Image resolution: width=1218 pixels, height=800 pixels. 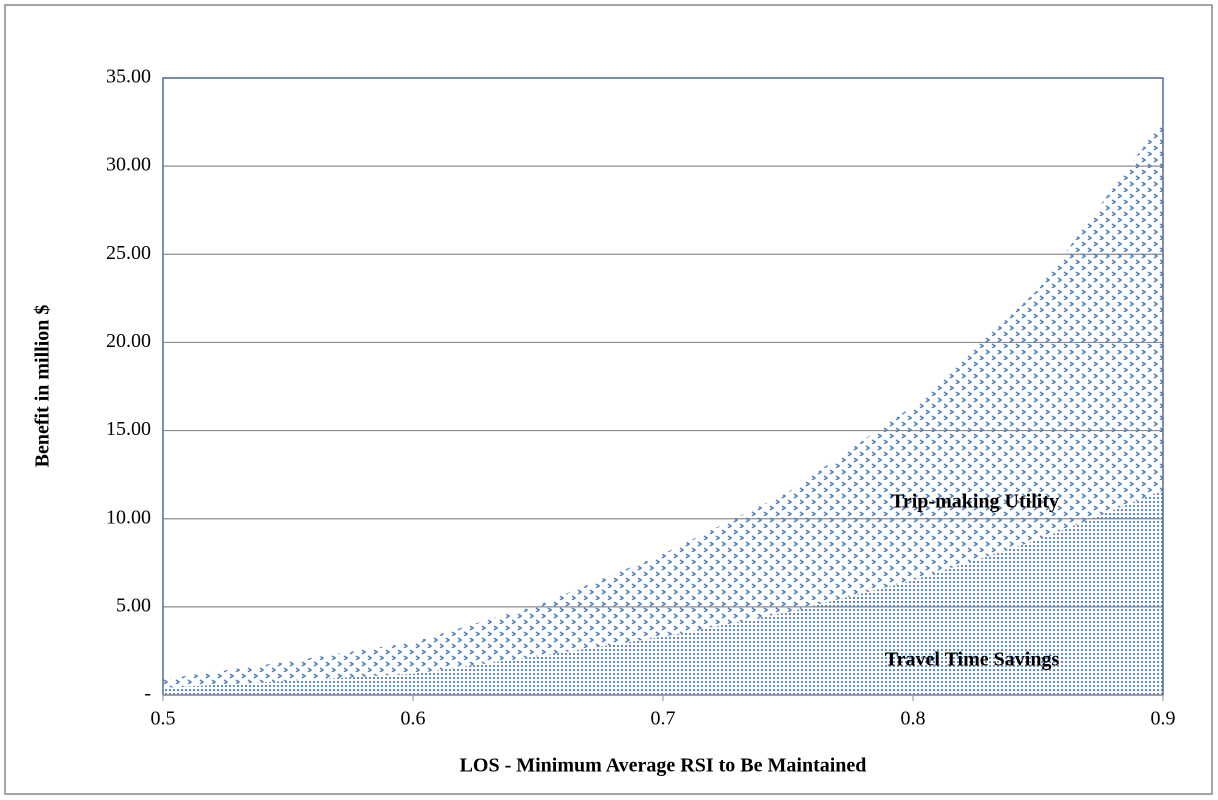 What do you see at coordinates (663, 719) in the screenshot?
I see `x-tick-label: 0.7` at bounding box center [663, 719].